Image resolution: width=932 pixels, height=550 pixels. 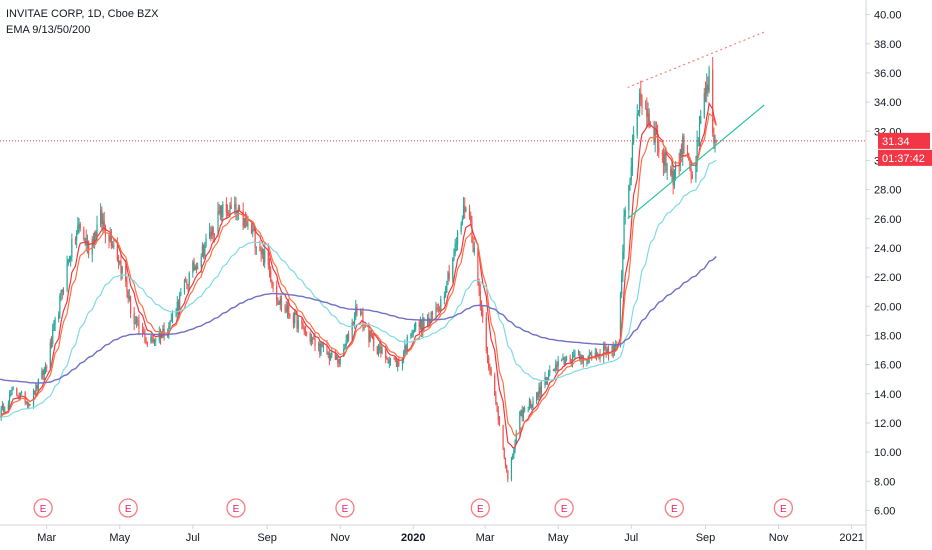 I want to click on countdown-badge-bg, so click(x=905, y=157).